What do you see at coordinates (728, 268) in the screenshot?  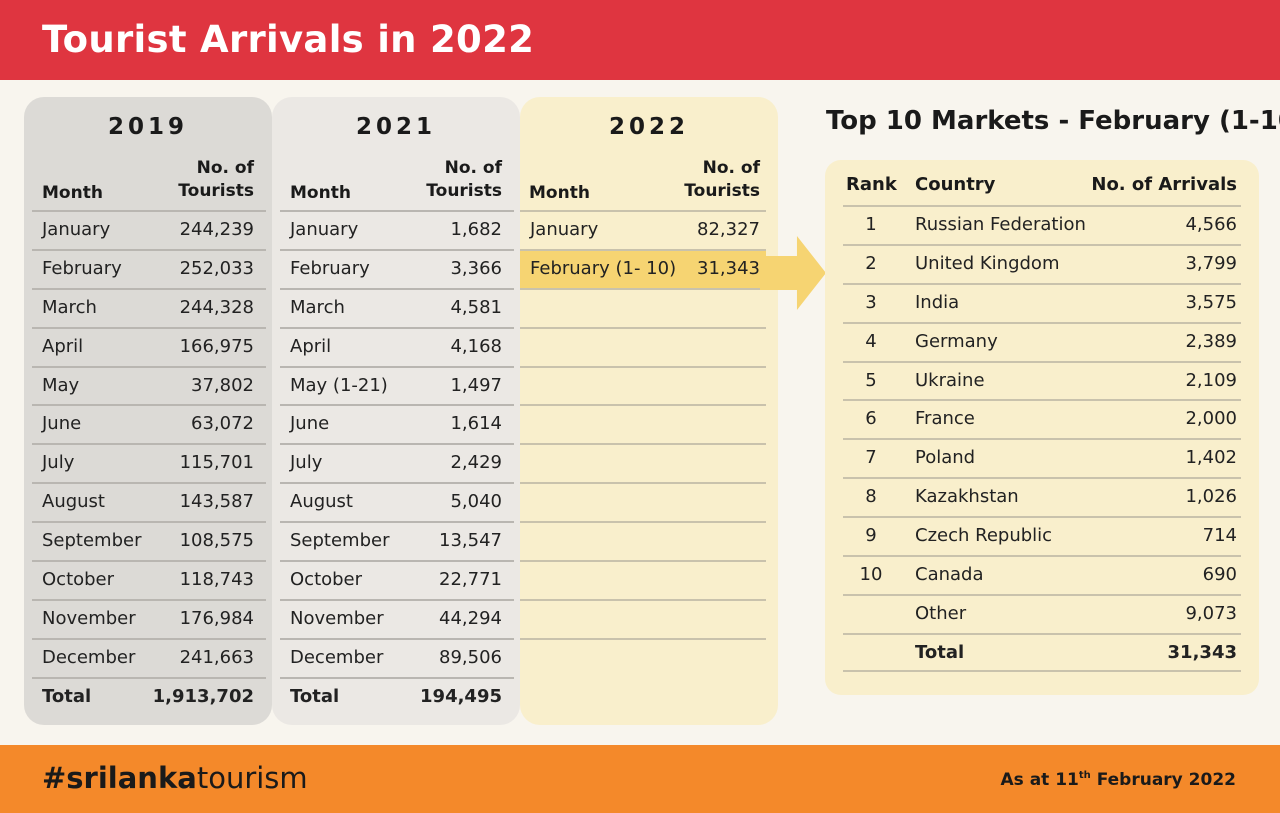 I see `row-value: 31,343` at bounding box center [728, 268].